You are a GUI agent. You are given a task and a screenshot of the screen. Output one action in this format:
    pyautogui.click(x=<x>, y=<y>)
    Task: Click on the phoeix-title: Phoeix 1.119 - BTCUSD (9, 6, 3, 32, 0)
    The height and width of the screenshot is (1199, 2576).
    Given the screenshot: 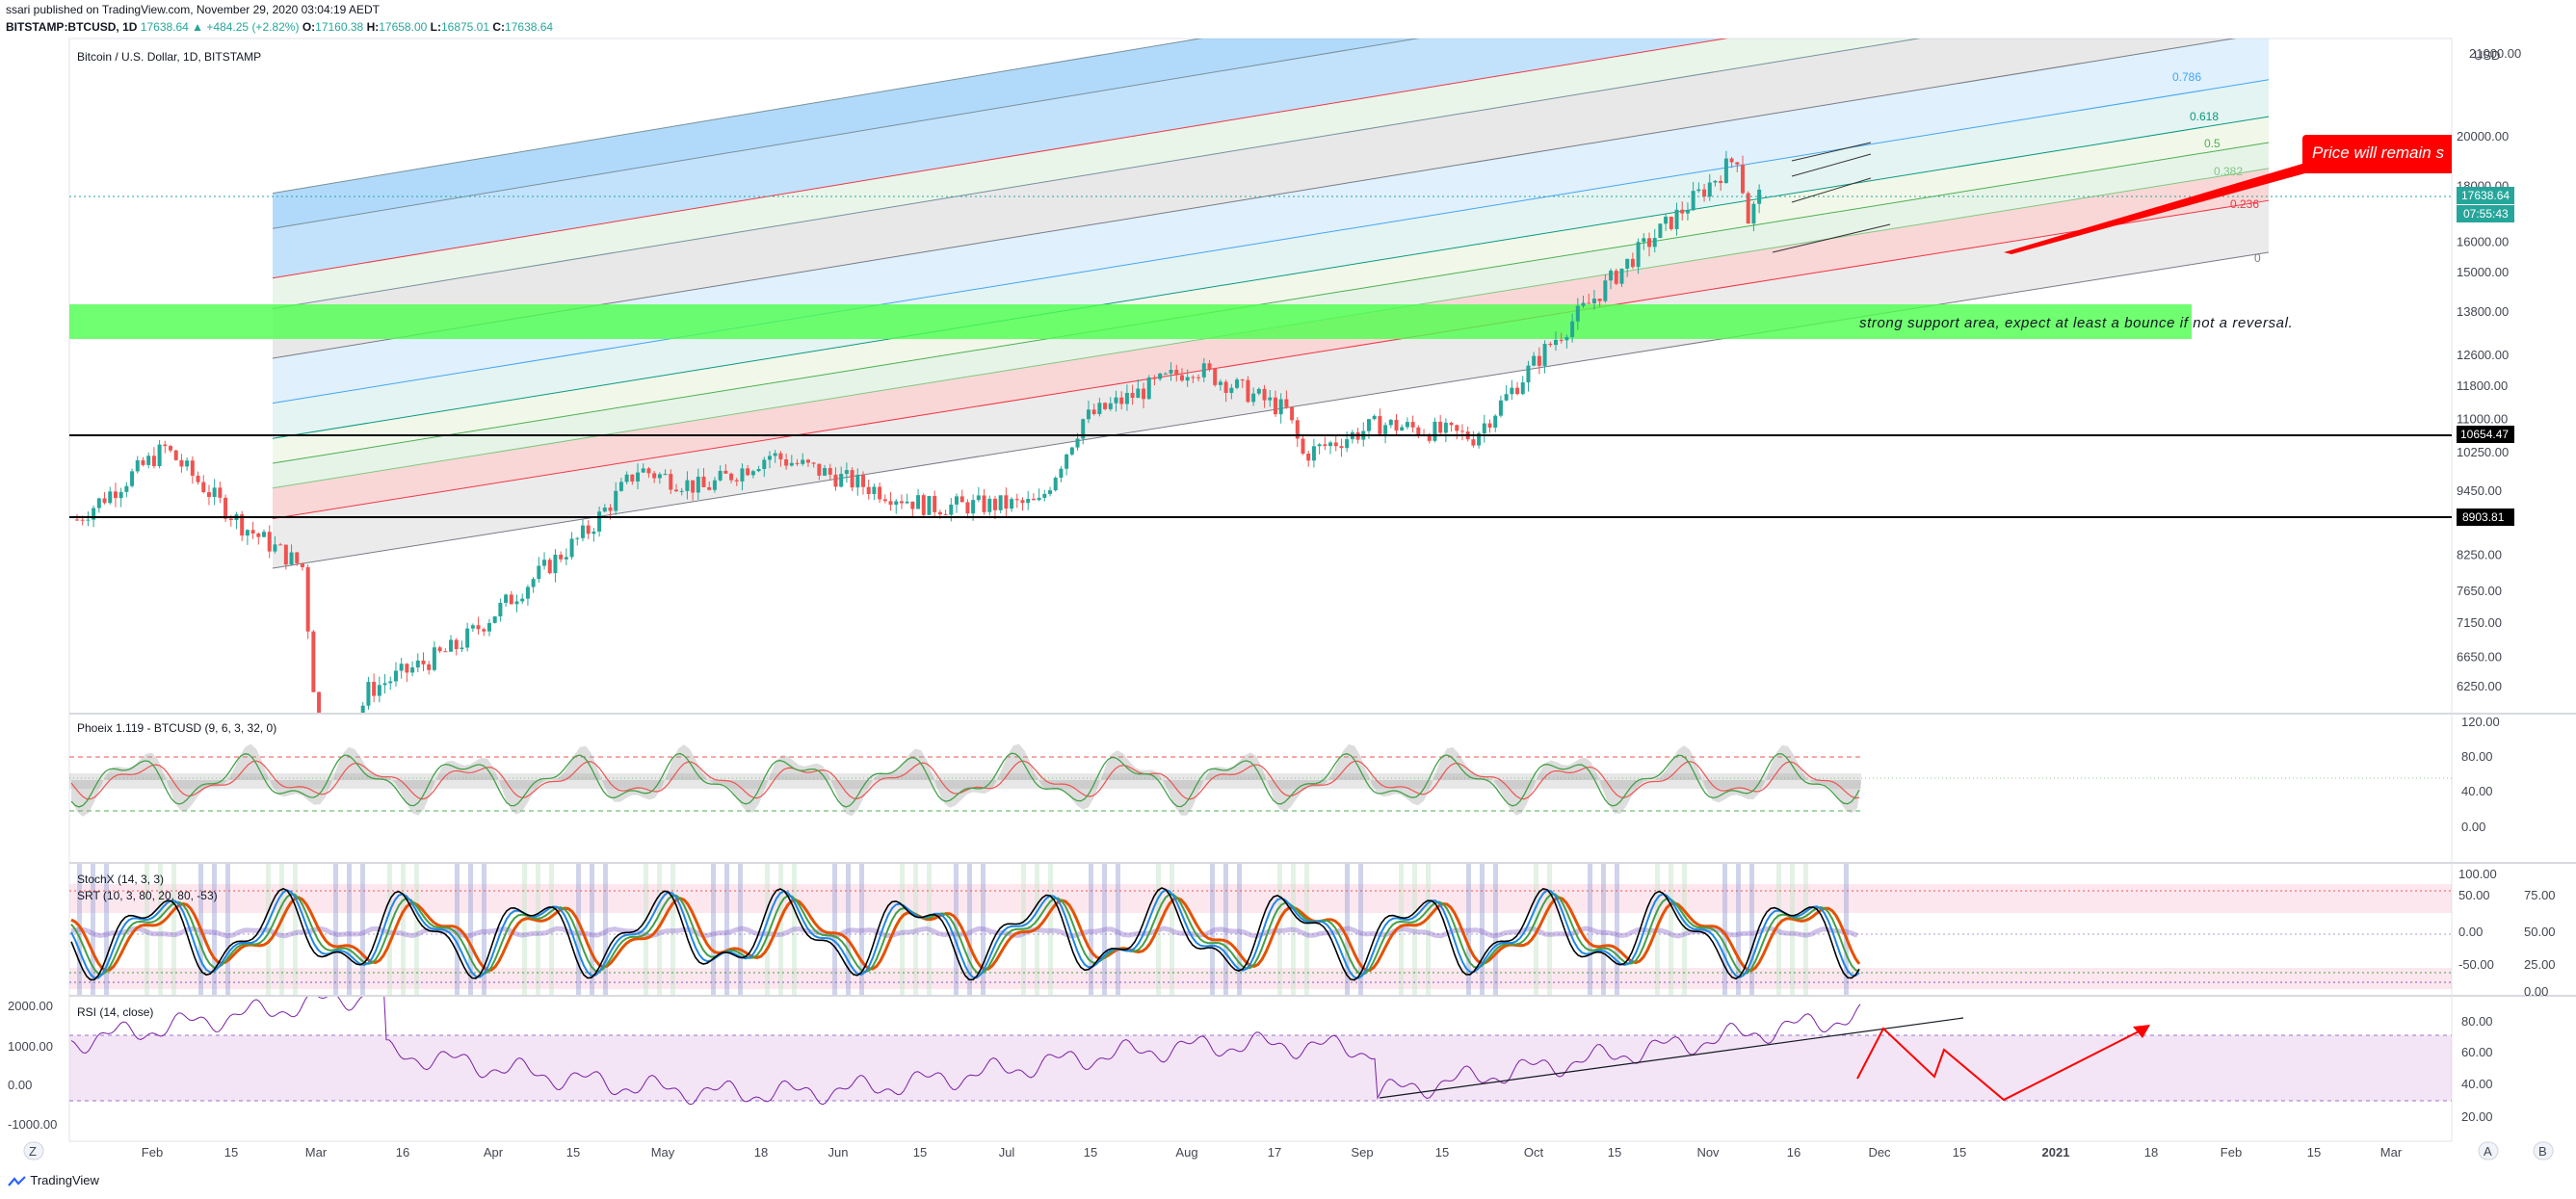 What is the action you would take?
    pyautogui.click(x=177, y=728)
    